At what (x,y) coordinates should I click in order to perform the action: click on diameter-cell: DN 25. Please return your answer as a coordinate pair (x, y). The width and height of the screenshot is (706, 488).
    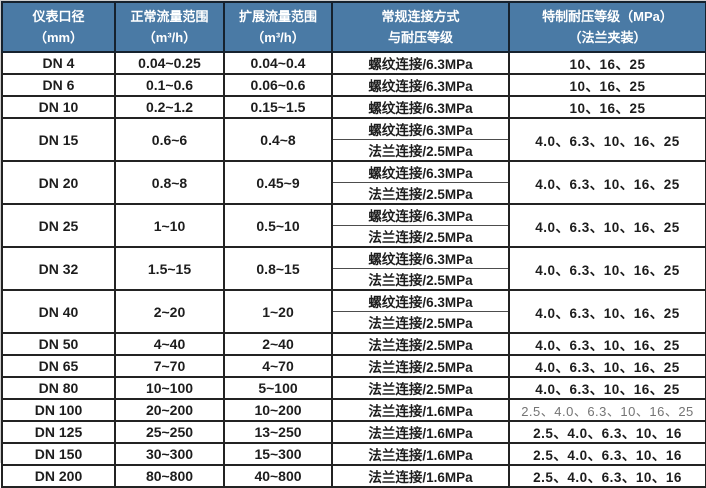
    Looking at the image, I should click on (58, 225).